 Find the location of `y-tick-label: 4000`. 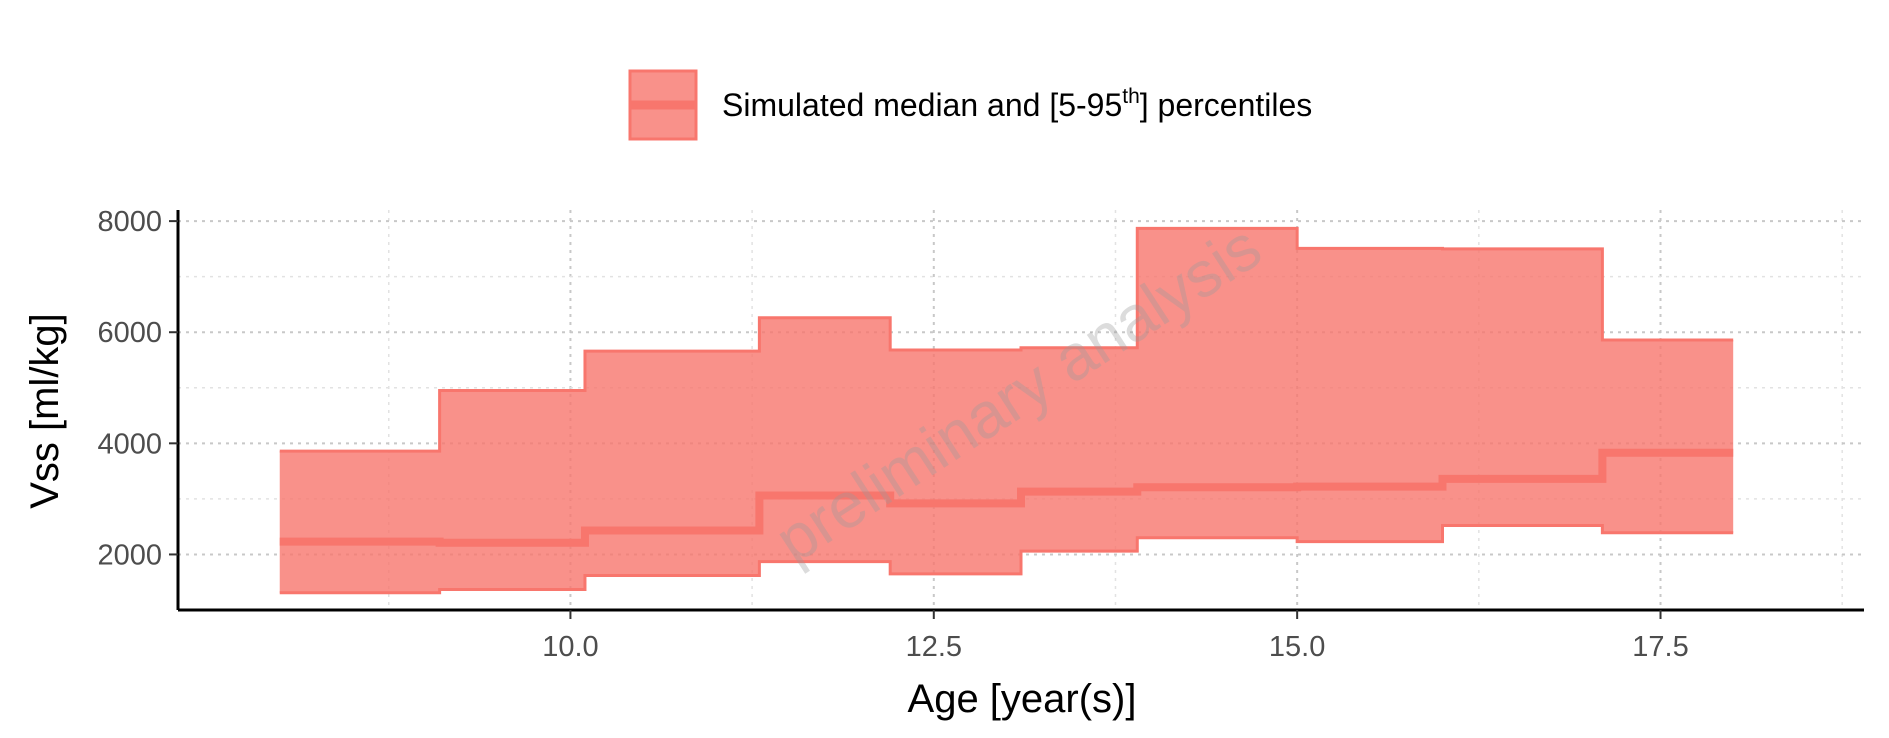

y-tick-label: 4000 is located at coordinates (129, 444).